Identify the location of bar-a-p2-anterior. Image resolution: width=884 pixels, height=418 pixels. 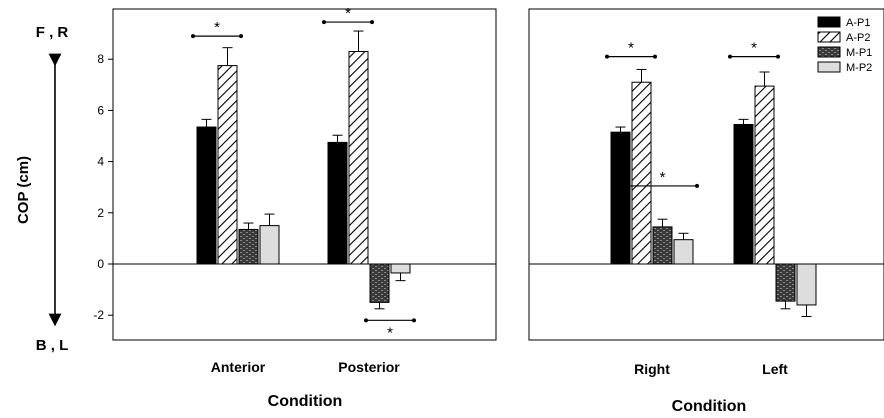
(227, 165).